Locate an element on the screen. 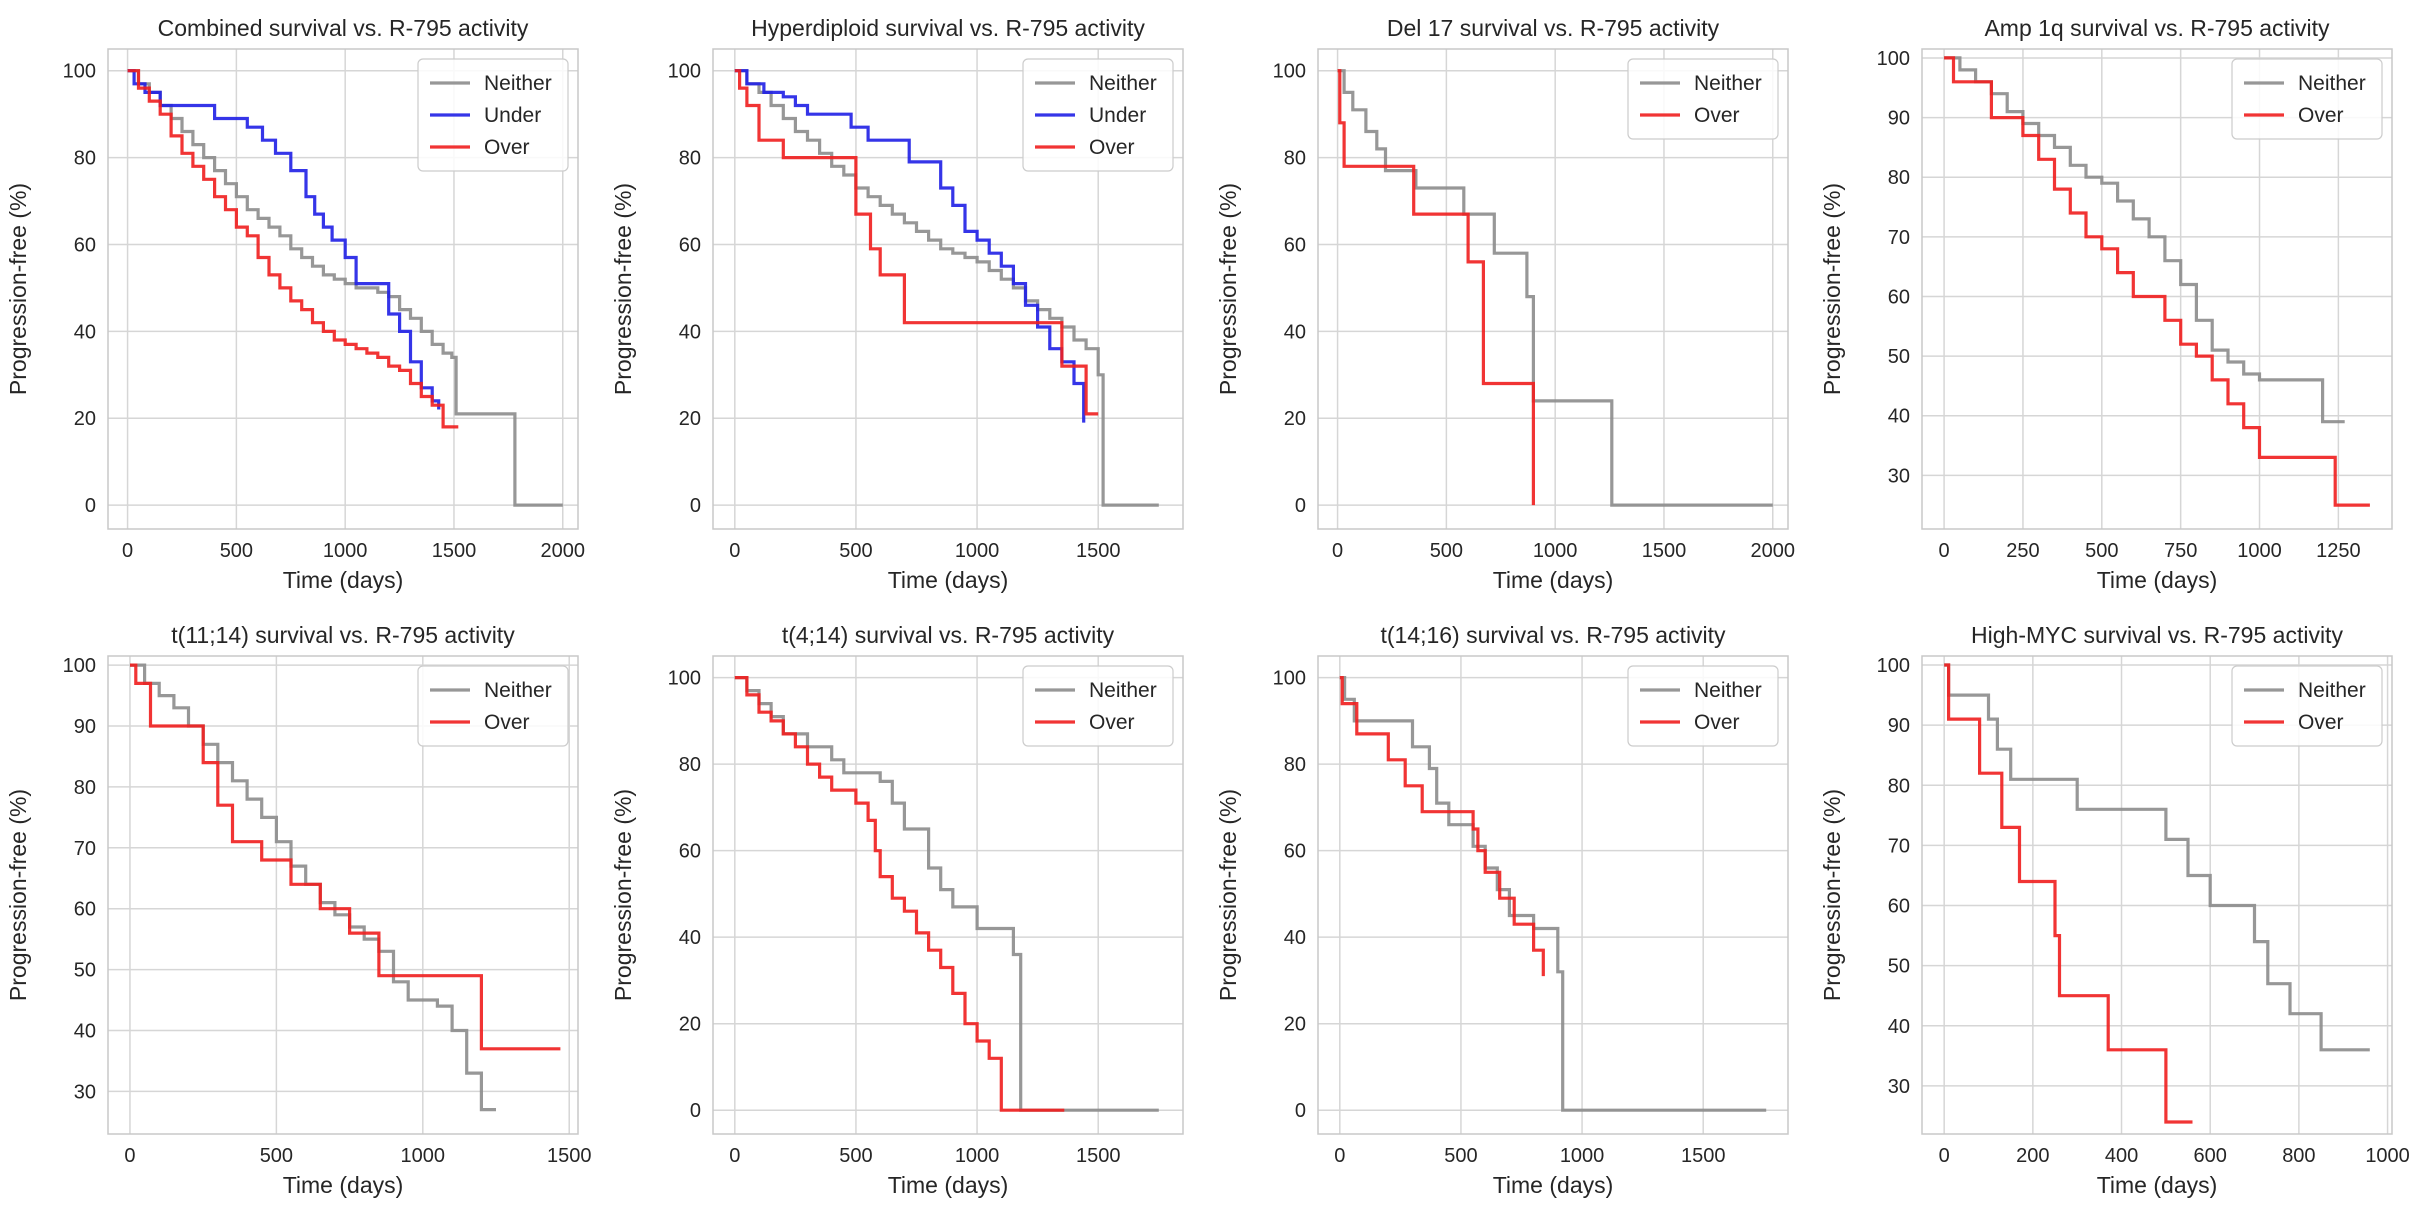  series-line-under is located at coordinates (910, 246).